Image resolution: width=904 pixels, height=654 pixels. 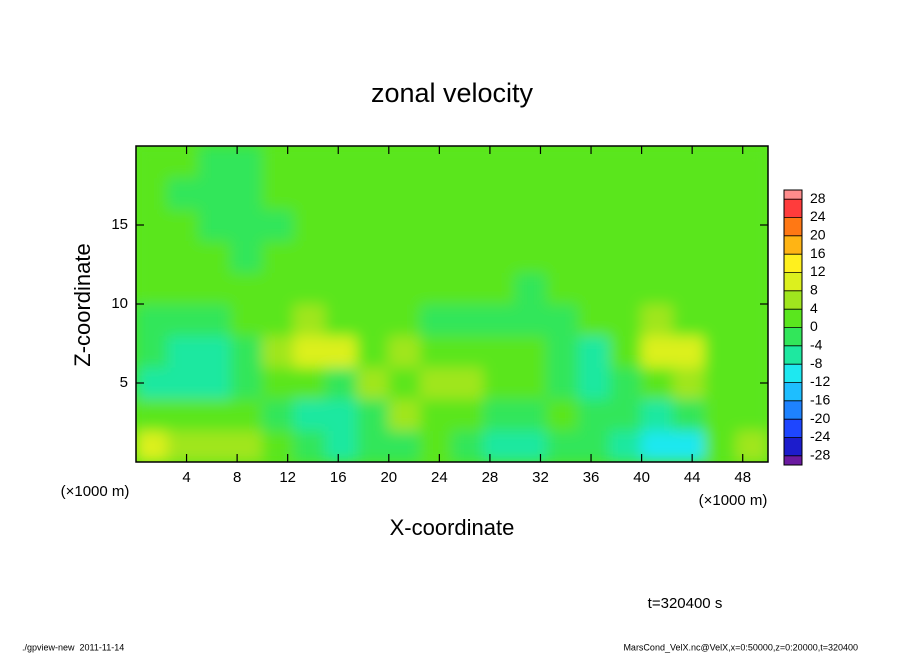 What do you see at coordinates (540, 477) in the screenshot?
I see `x-tick-label: 32` at bounding box center [540, 477].